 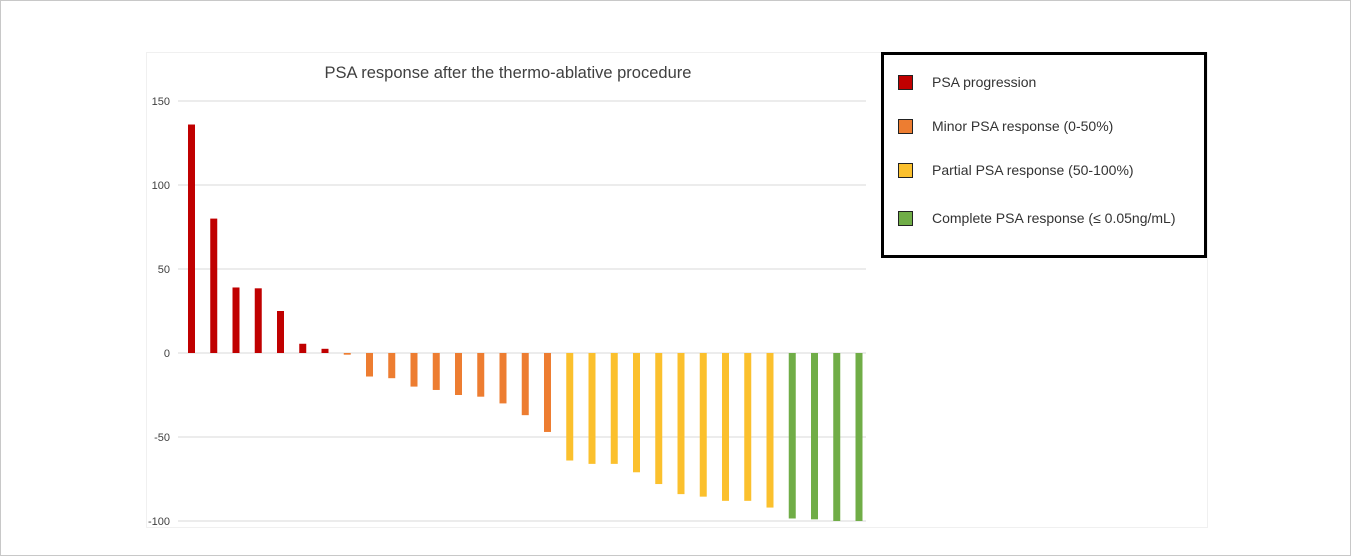 I want to click on y-tick-label: -50, so click(x=162, y=438).